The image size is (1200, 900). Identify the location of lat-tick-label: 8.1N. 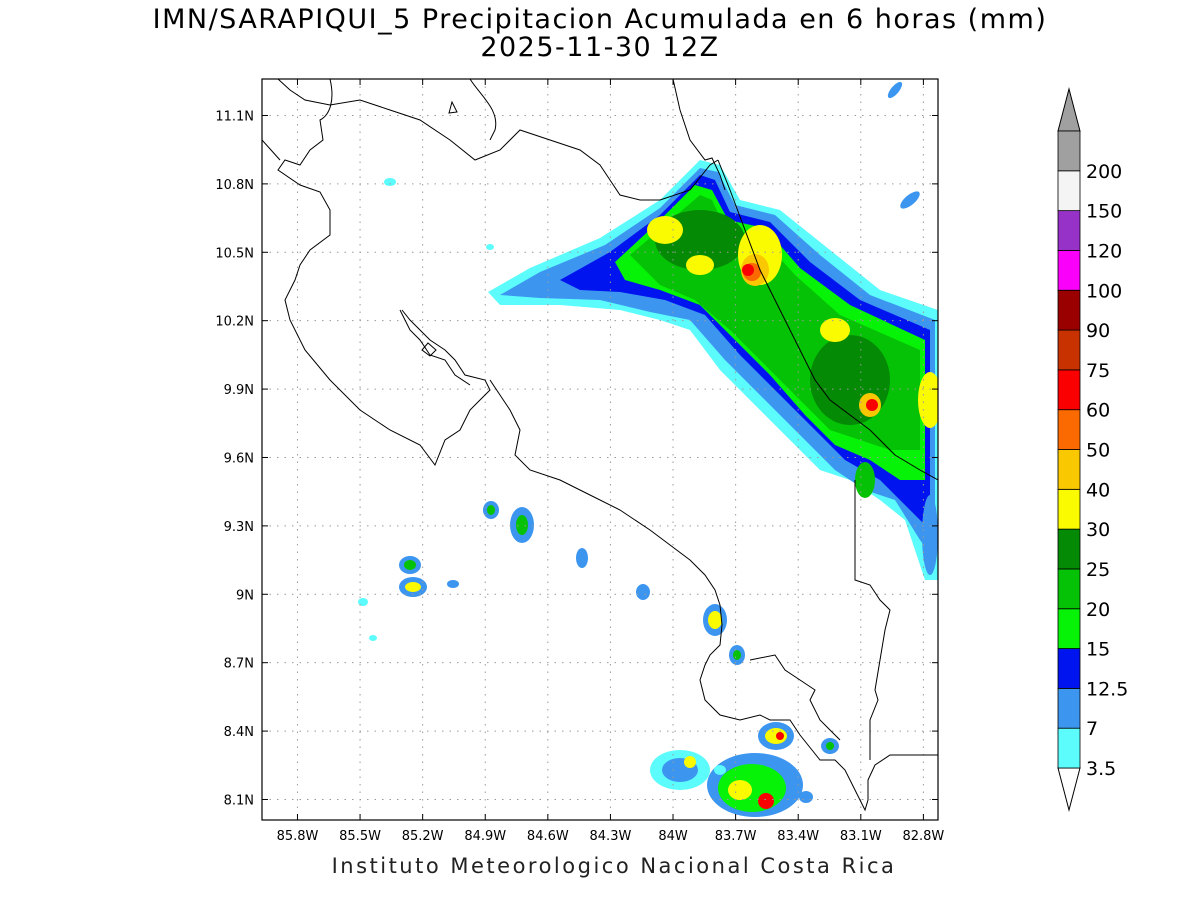
(239, 800).